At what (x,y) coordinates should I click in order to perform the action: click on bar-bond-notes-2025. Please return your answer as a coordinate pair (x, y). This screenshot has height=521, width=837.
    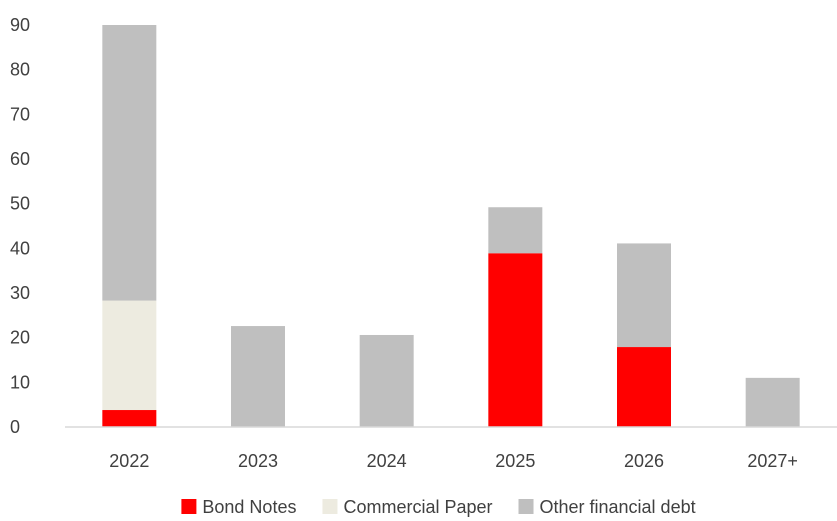
    Looking at the image, I should click on (515, 340).